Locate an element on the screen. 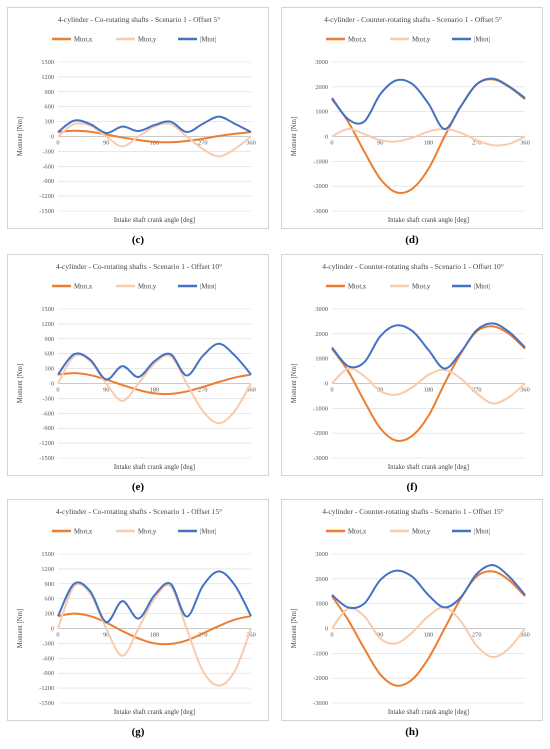 Image resolution: width=550 pixels, height=749 pixels. figure-caption: (g) is located at coordinates (138, 732).